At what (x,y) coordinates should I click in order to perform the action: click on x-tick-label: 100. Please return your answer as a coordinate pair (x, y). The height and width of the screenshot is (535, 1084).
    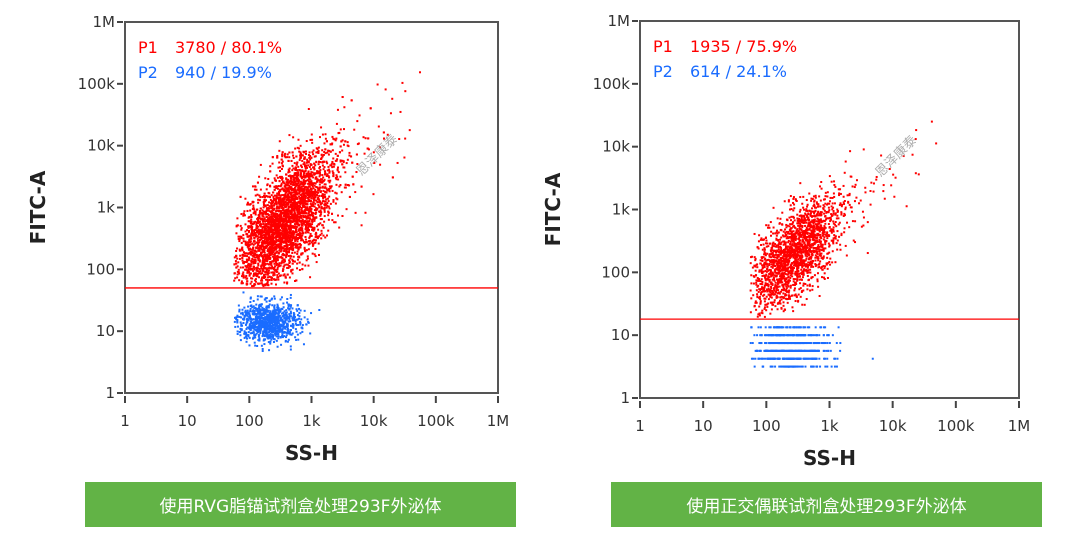
    Looking at the image, I should click on (249, 421).